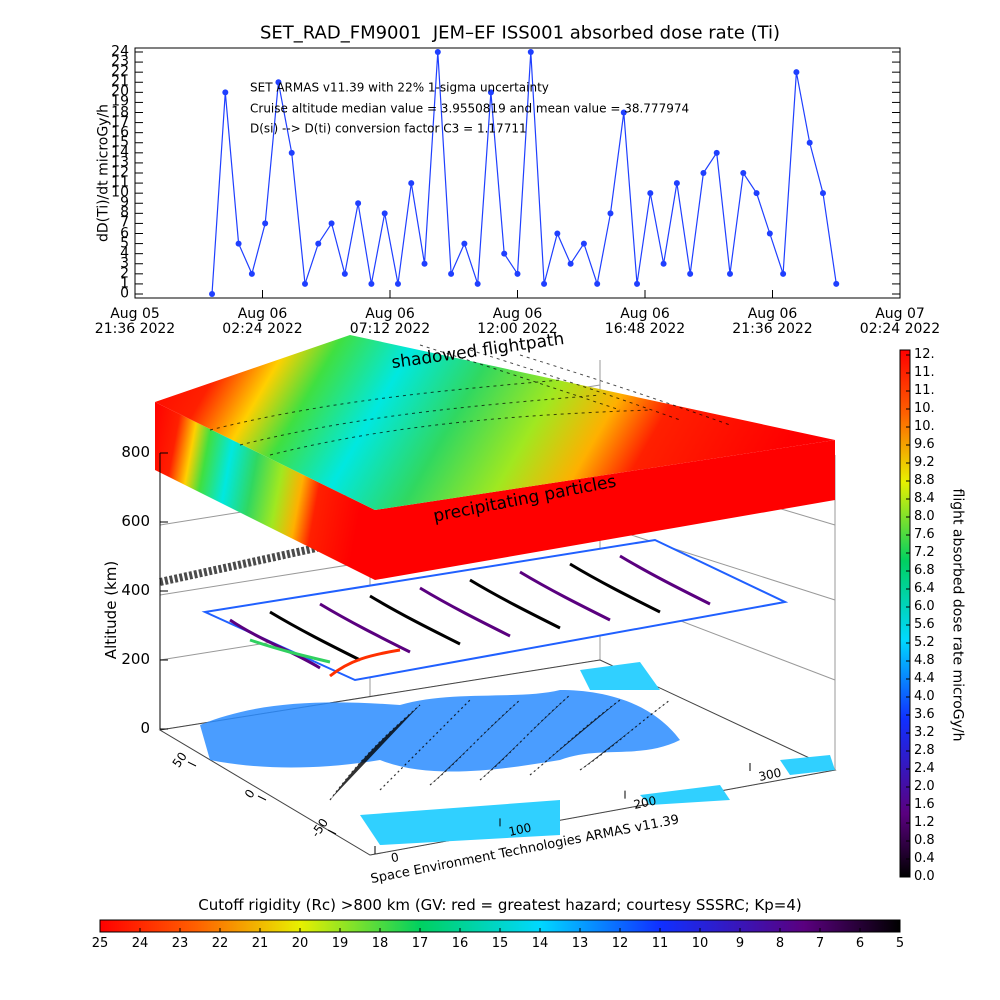 The height and width of the screenshot is (1000, 1000). What do you see at coordinates (924, 661) in the screenshot?
I see `colorbar-tick-label: 4.8` at bounding box center [924, 661].